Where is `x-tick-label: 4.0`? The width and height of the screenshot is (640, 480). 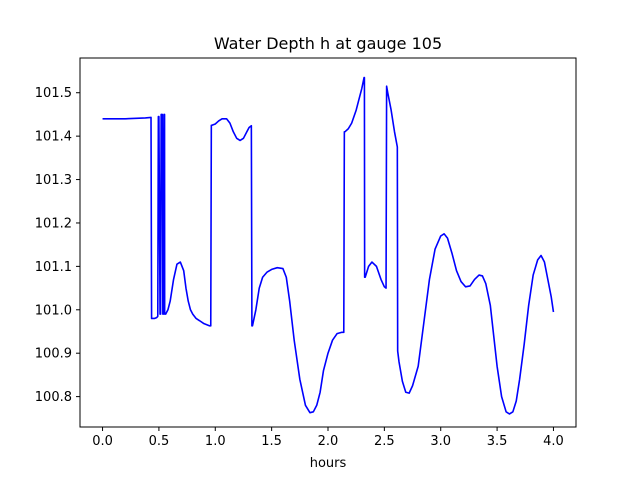 x-tick-label: 4.0 is located at coordinates (553, 441).